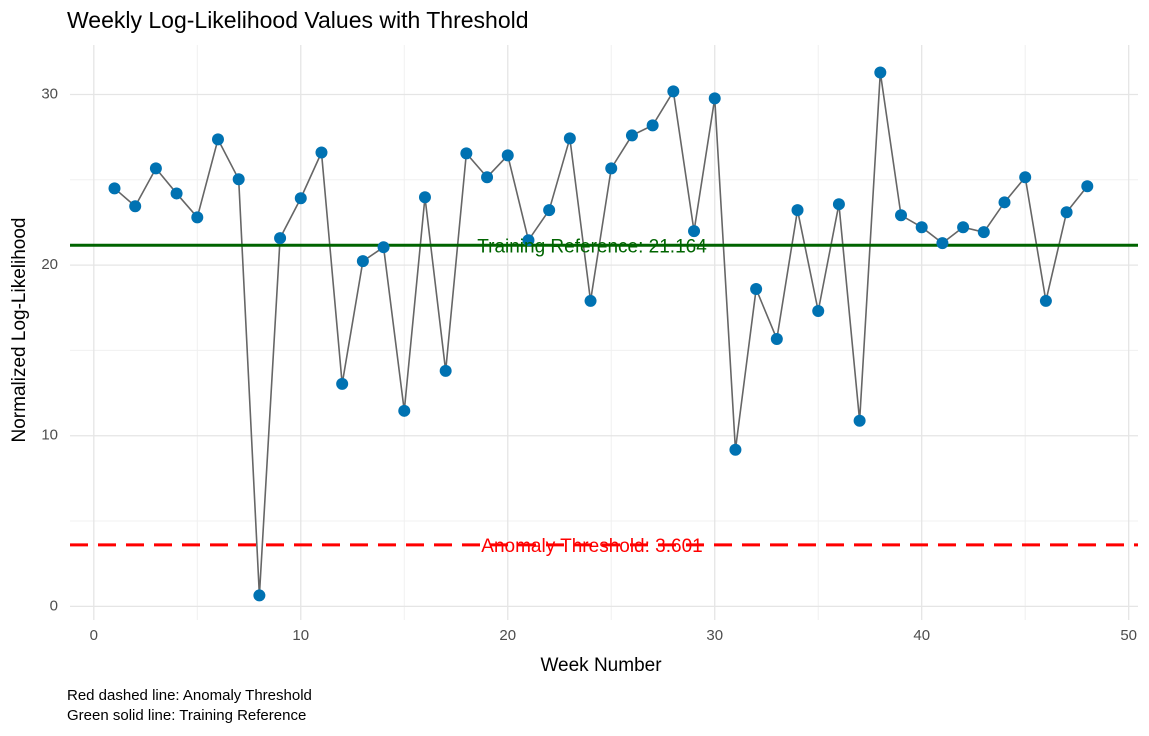 This screenshot has height=736, width=1149. What do you see at coordinates (591, 546) in the screenshot?
I see `reference-label: Anomaly Threshold: 3.601` at bounding box center [591, 546].